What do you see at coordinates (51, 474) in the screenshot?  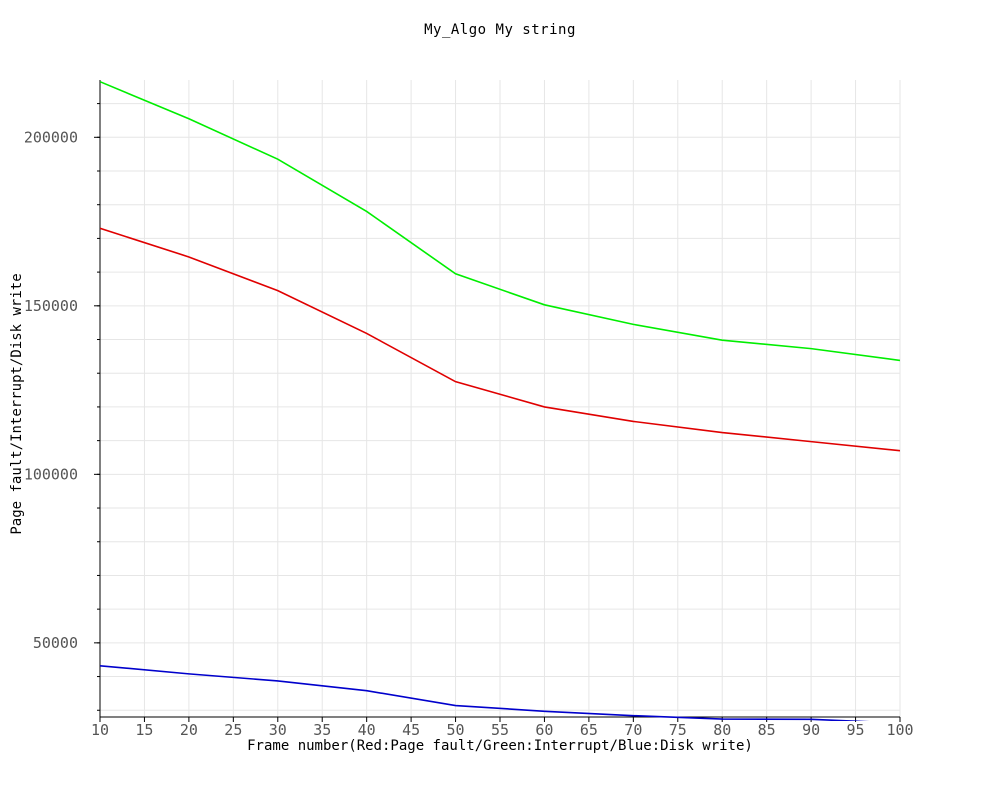 I see `y-tick-label: 100000` at bounding box center [51, 474].